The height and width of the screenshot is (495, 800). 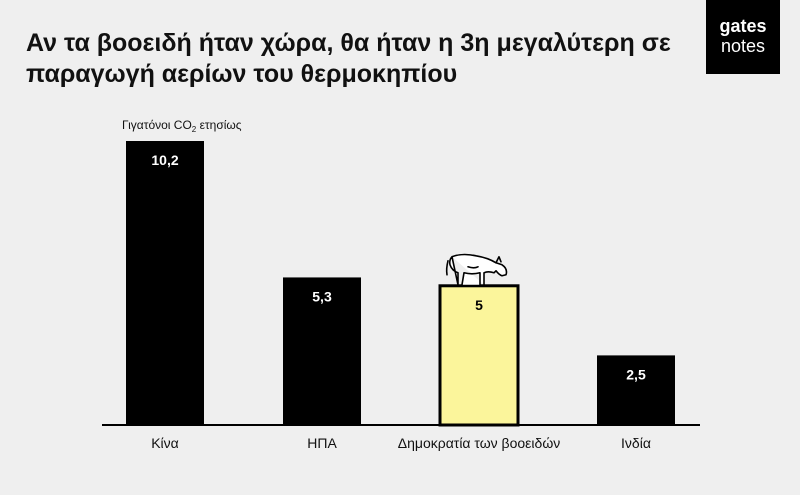 I want to click on value-label-3: 5, so click(x=479, y=305).